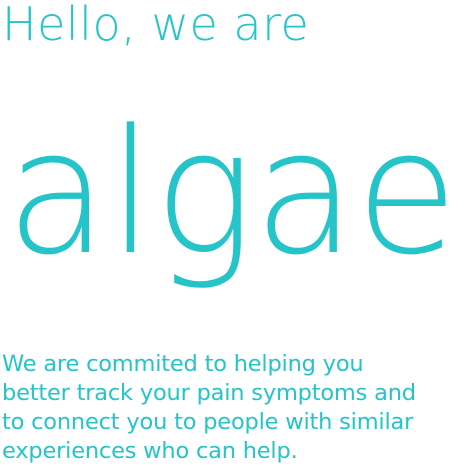  I want to click on tagline-line-4: experiences who can help., so click(150, 451).